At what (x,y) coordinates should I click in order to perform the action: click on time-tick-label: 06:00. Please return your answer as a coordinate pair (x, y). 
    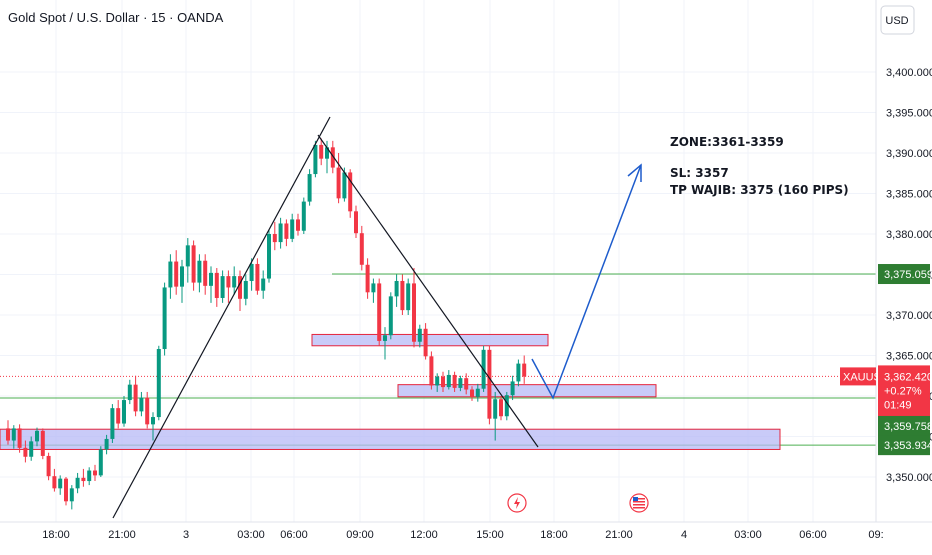
    Looking at the image, I should click on (294, 535).